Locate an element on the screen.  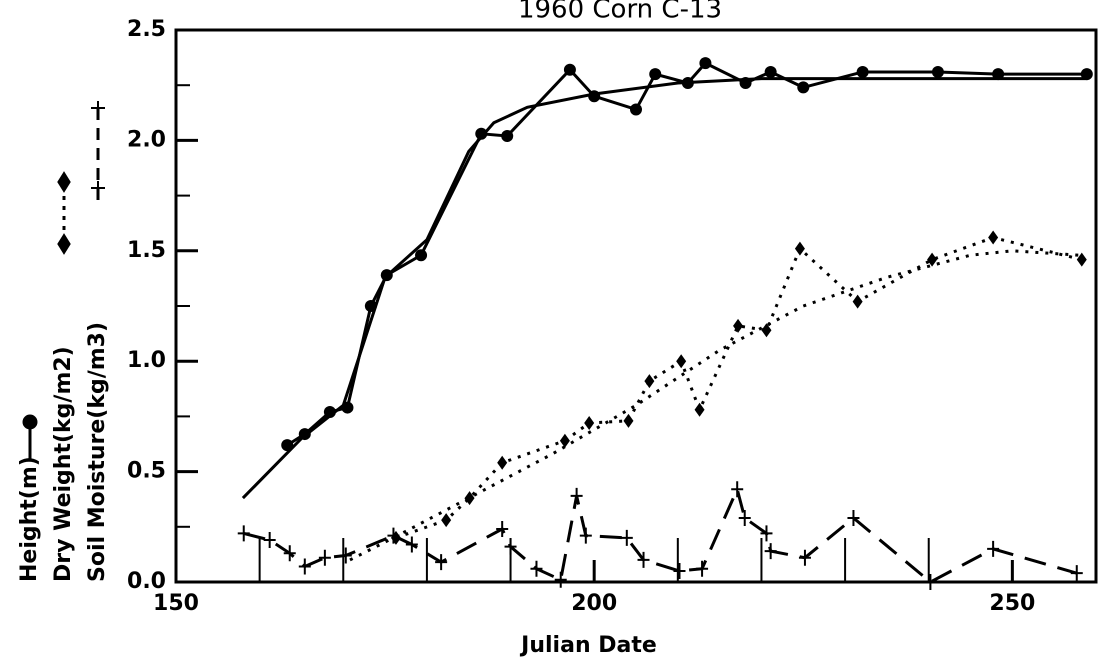
x-tick-label: 150 is located at coordinates (176, 603).